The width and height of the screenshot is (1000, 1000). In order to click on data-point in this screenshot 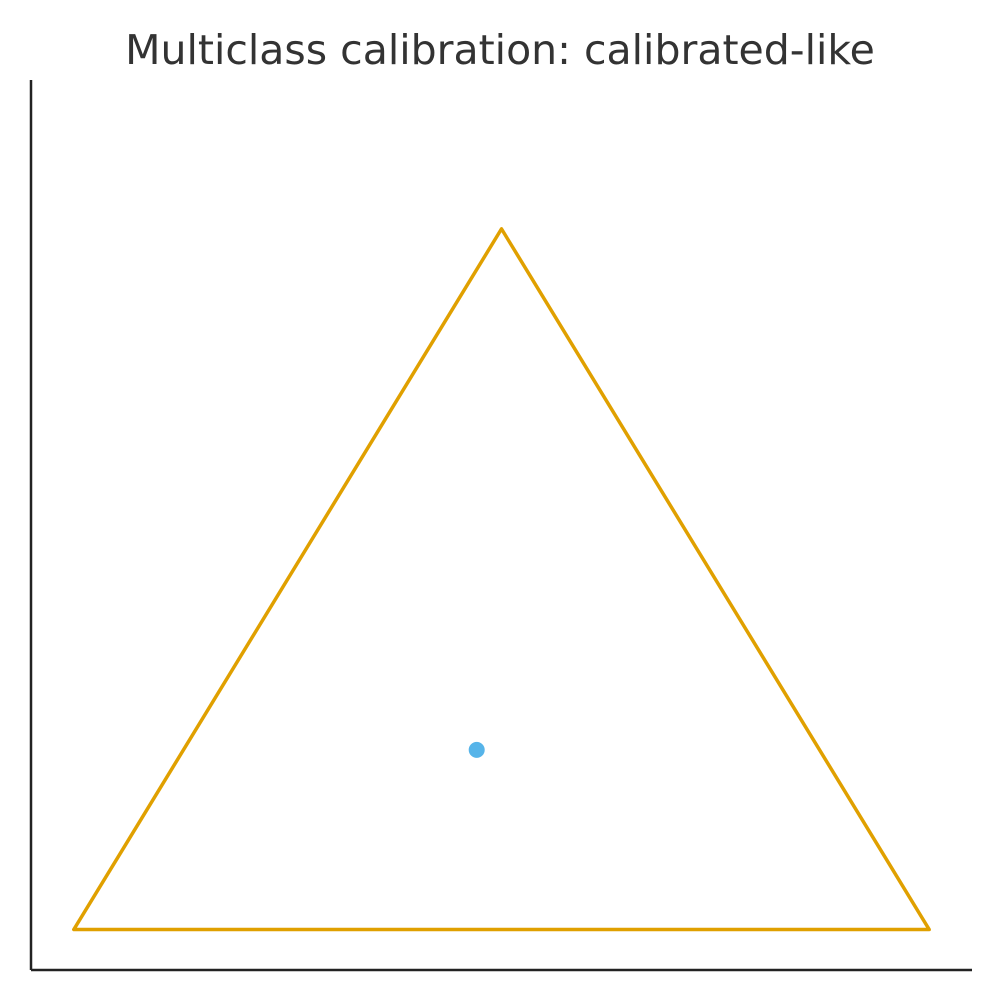, I will do `click(476, 749)`.